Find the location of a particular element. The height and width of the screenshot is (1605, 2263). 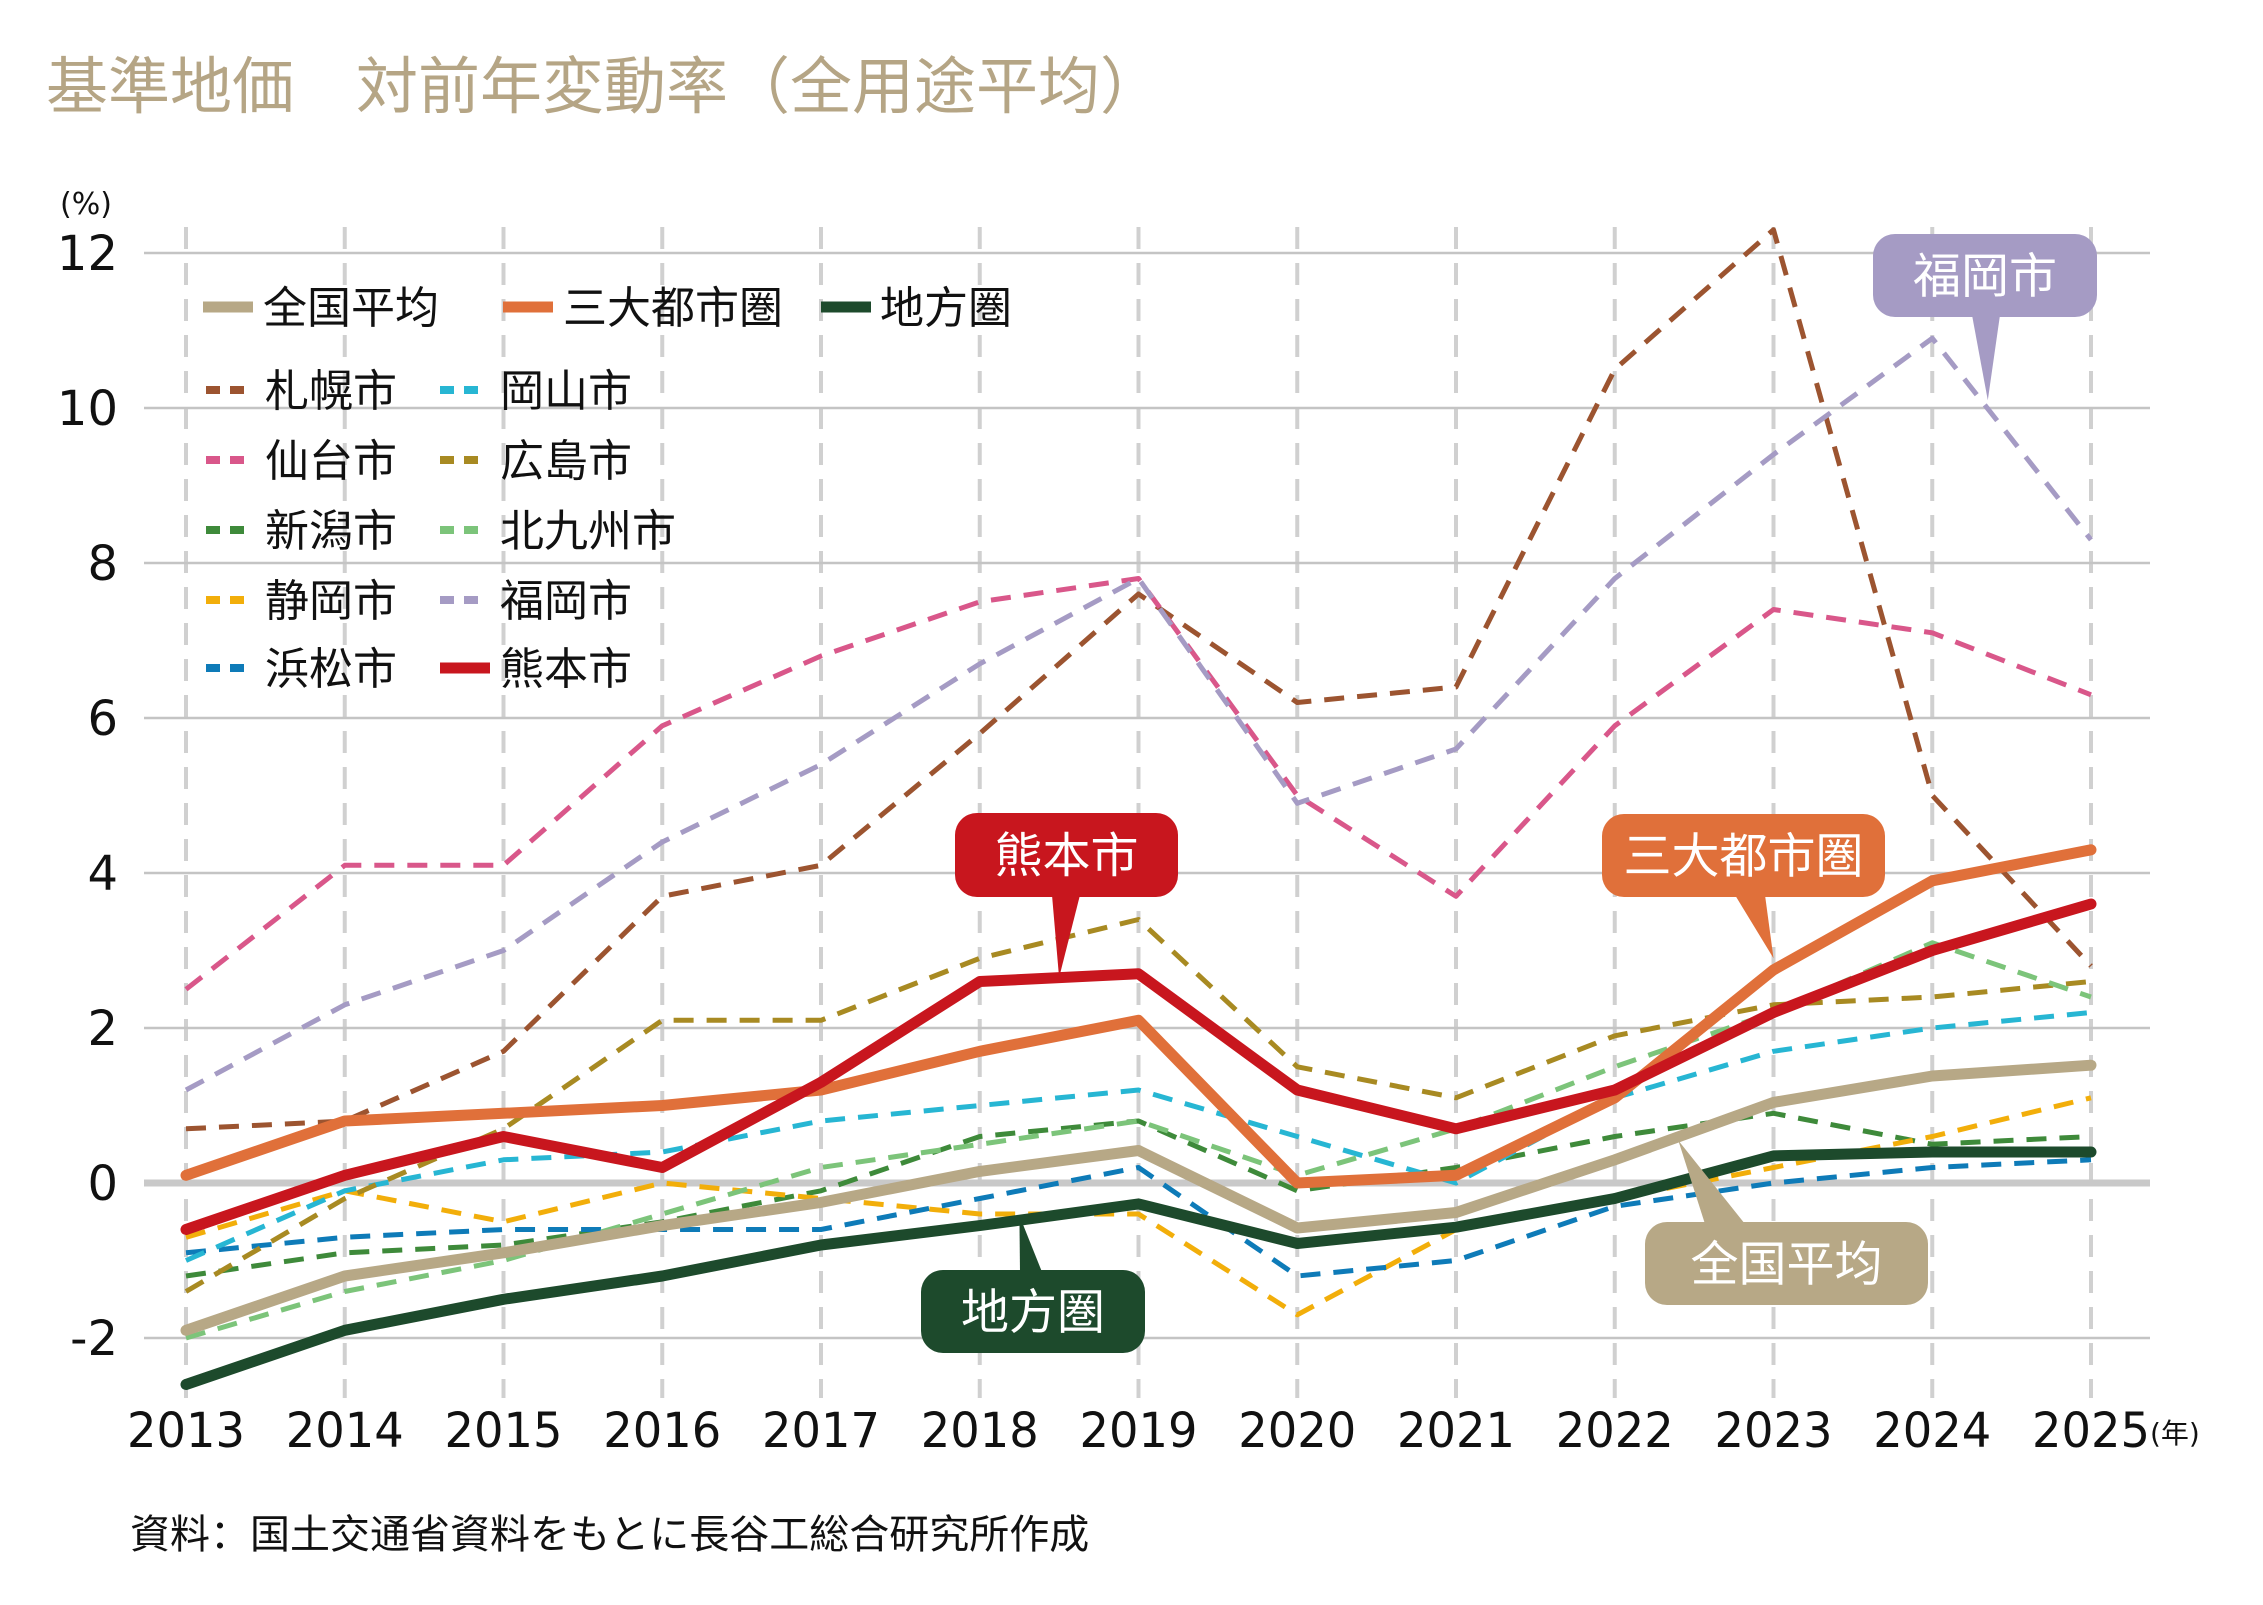

legend-label: 熊本市 is located at coordinates (566, 669).